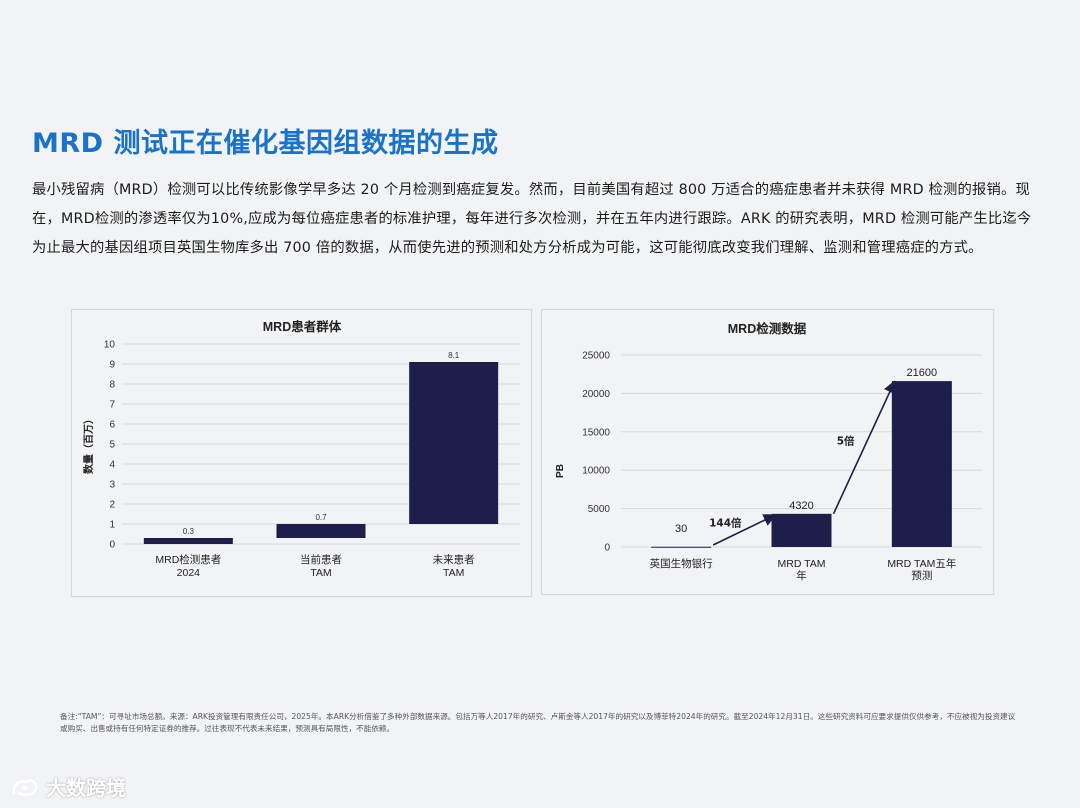 The width and height of the screenshot is (1080, 808). I want to click on data-label: 21600, so click(922, 373).